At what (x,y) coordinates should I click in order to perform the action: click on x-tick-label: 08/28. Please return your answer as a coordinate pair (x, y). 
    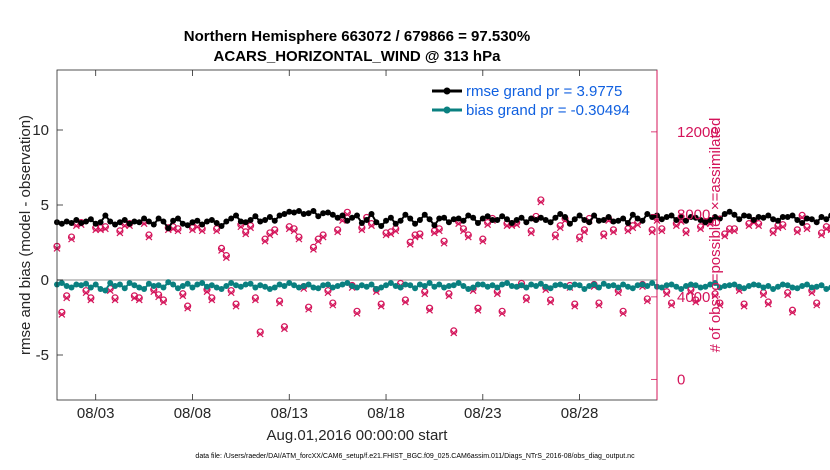
    Looking at the image, I should click on (580, 413).